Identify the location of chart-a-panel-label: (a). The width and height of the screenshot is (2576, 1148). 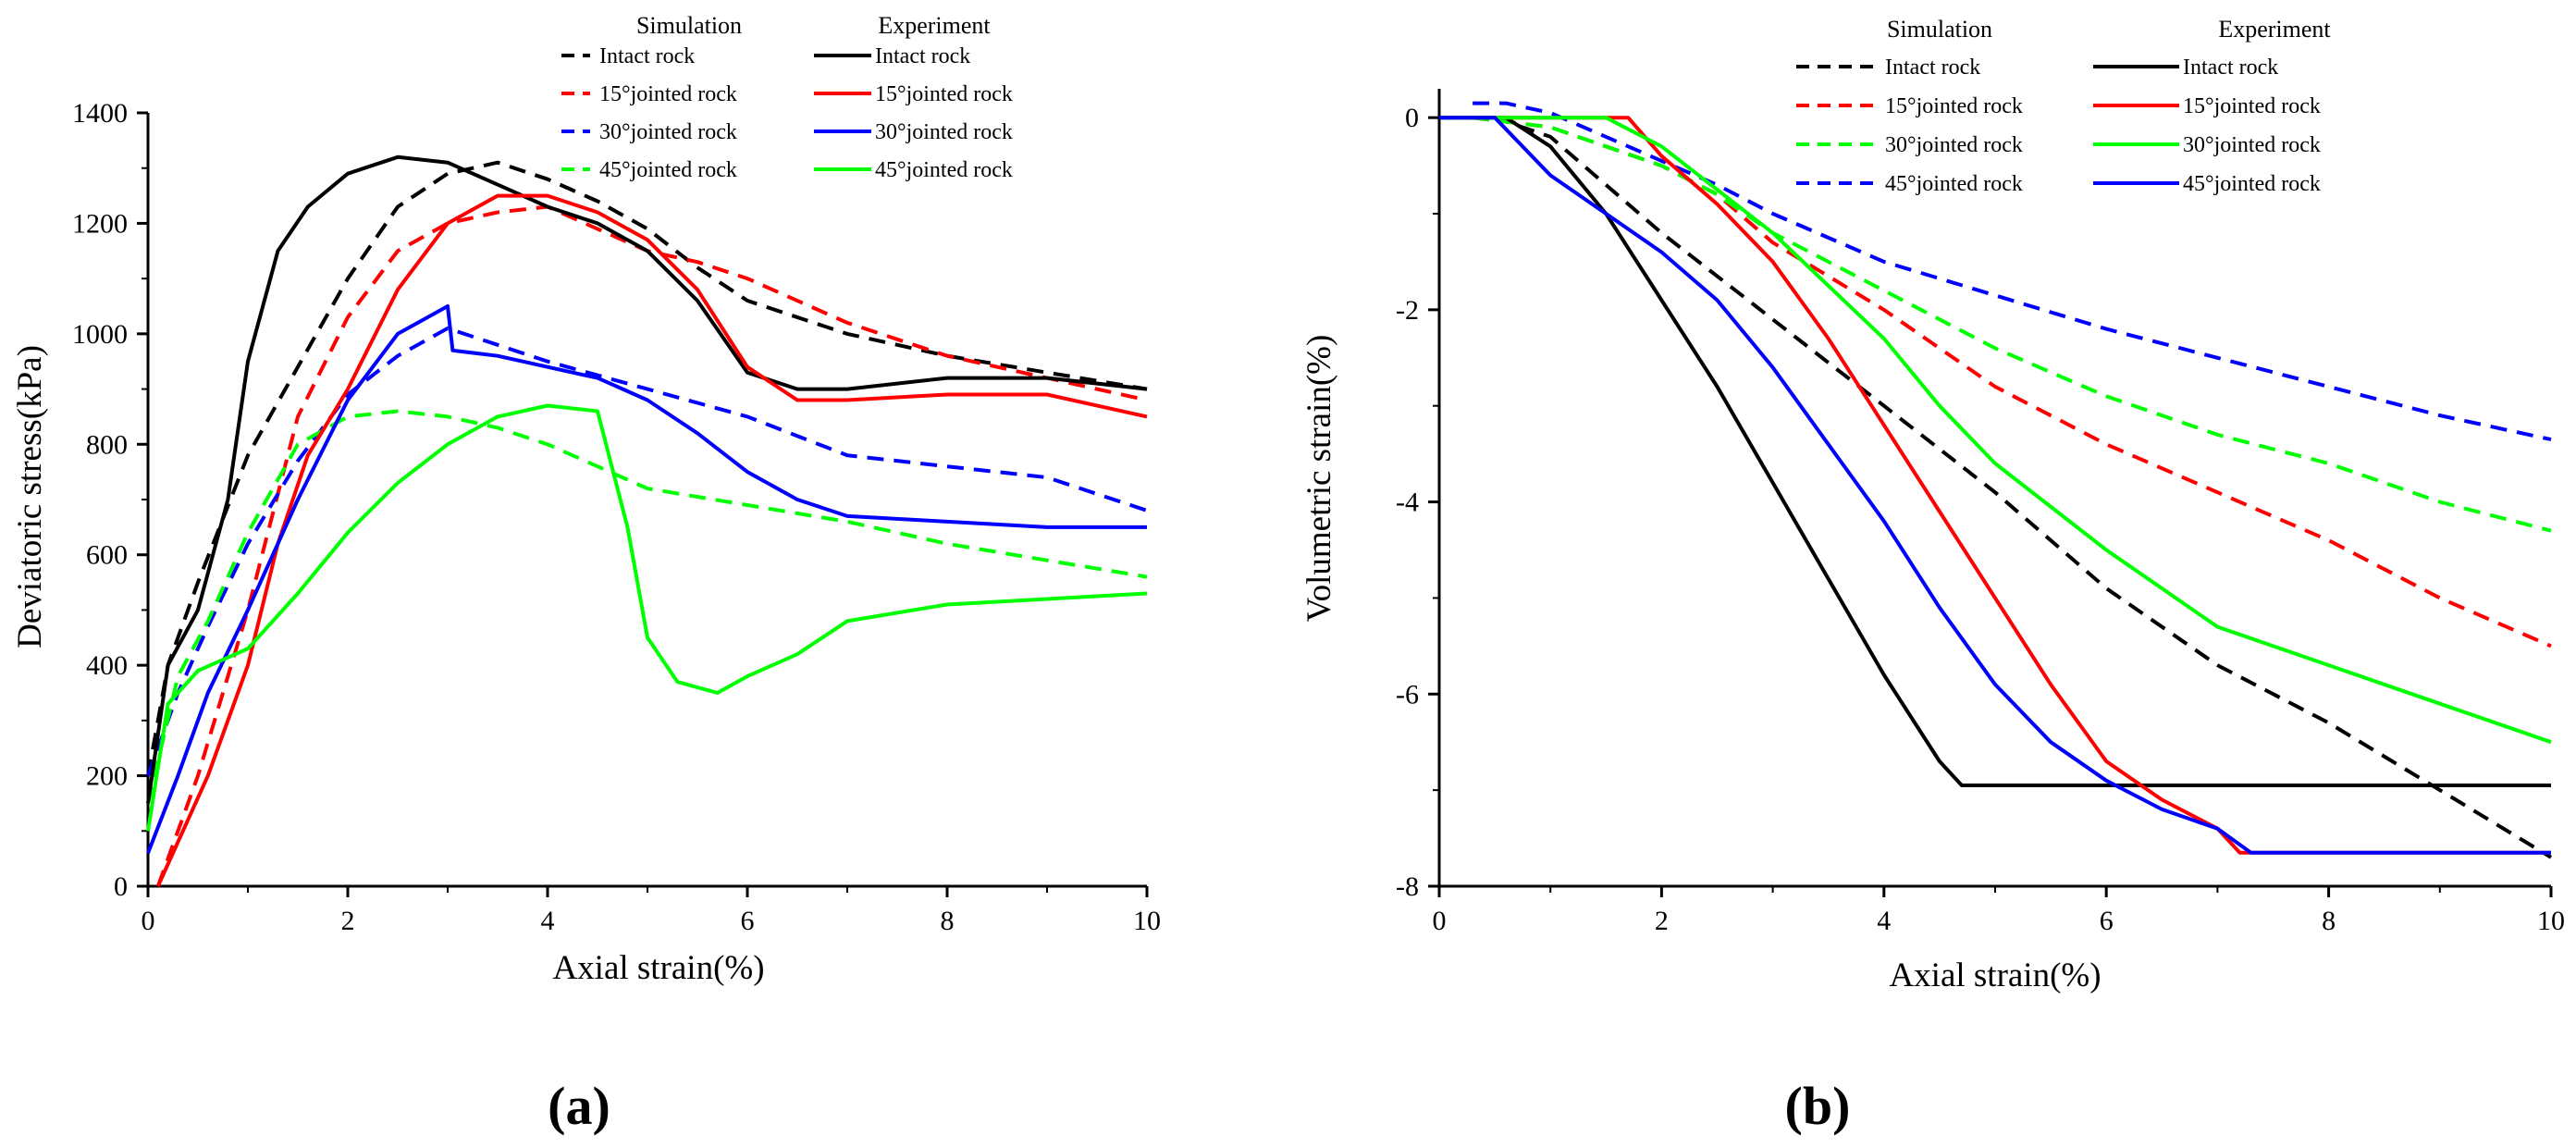
(579, 1106).